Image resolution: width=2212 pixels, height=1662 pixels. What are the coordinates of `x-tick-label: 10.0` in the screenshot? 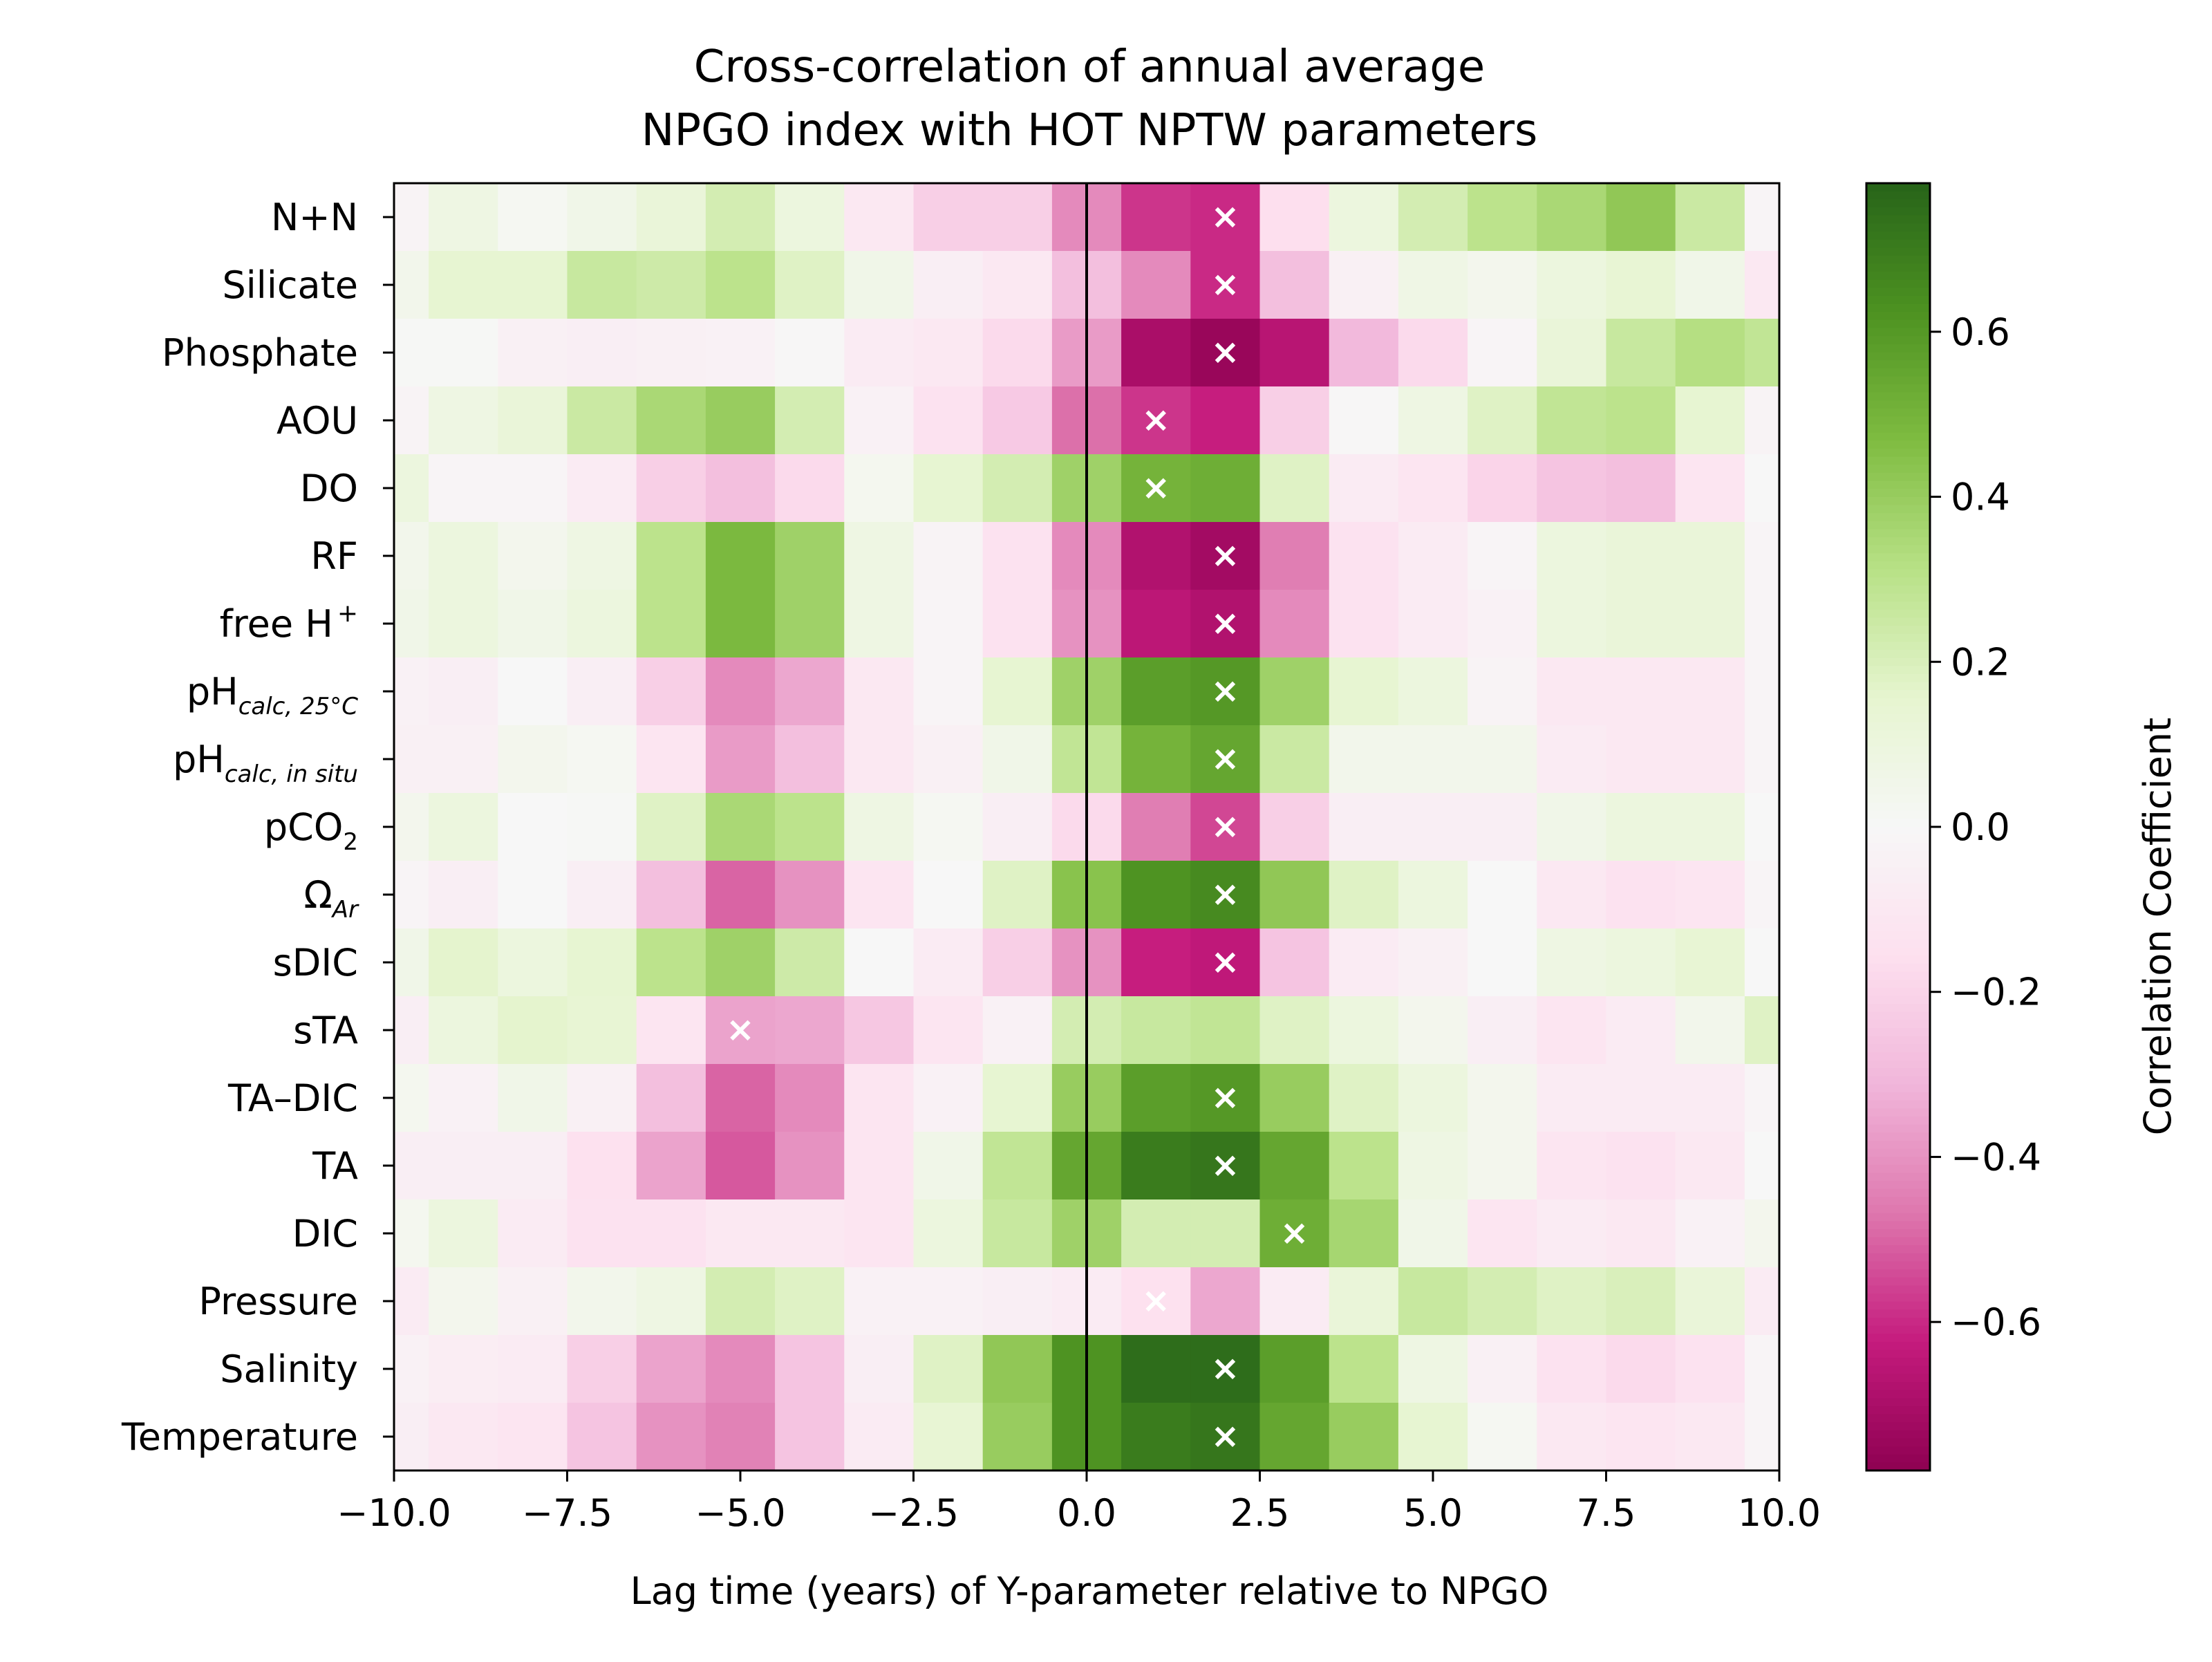 It's located at (1779, 1513).